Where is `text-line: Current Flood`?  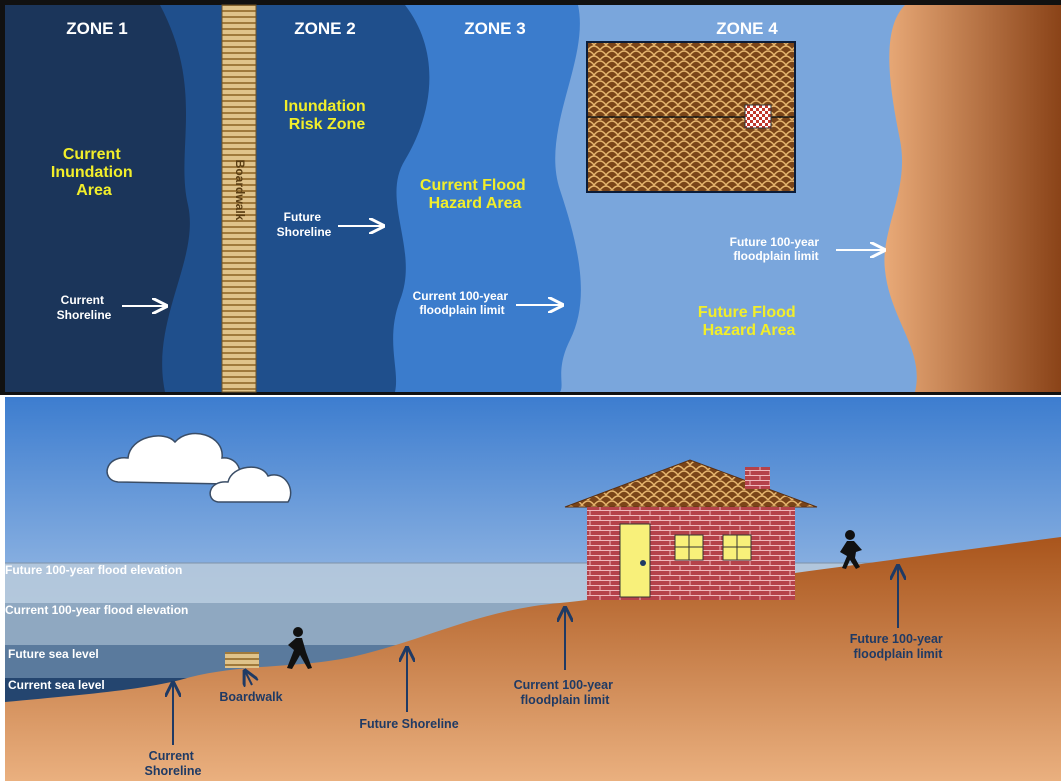
text-line: Current Flood is located at coordinates (473, 185).